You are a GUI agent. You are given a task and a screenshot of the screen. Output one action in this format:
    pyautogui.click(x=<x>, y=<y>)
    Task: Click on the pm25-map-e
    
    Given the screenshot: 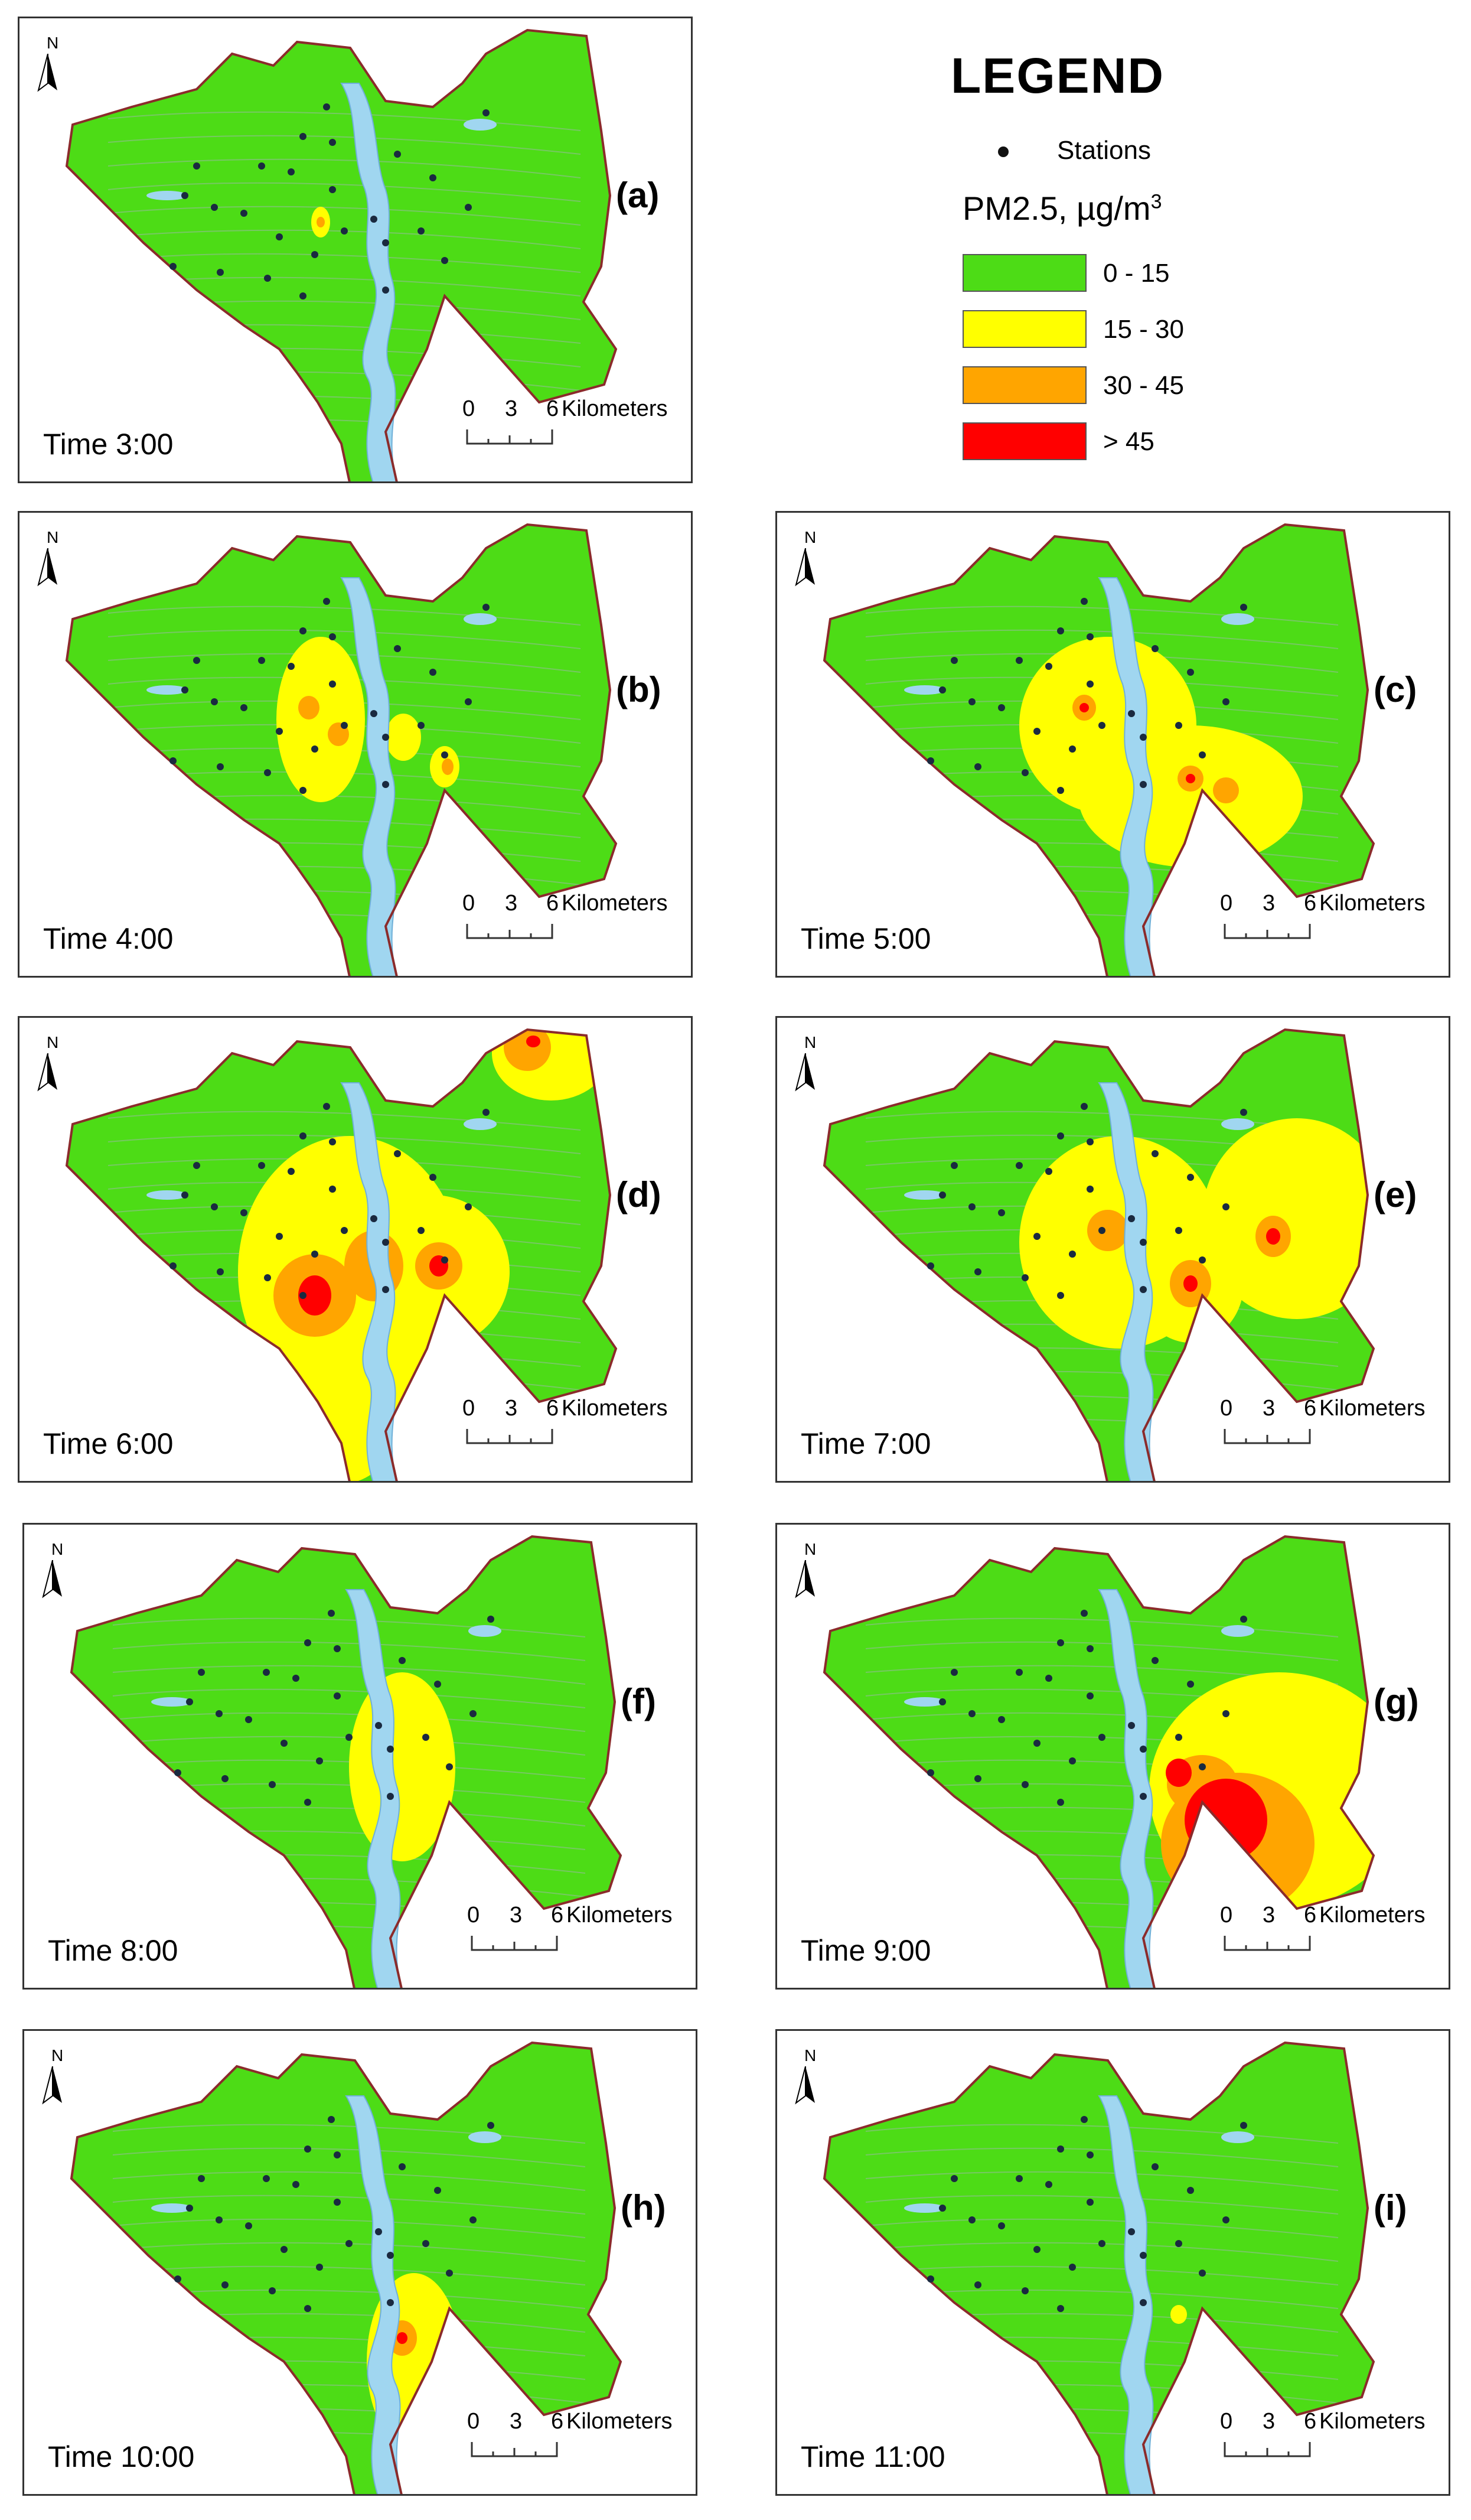 What is the action you would take?
    pyautogui.click(x=1099, y=1254)
    